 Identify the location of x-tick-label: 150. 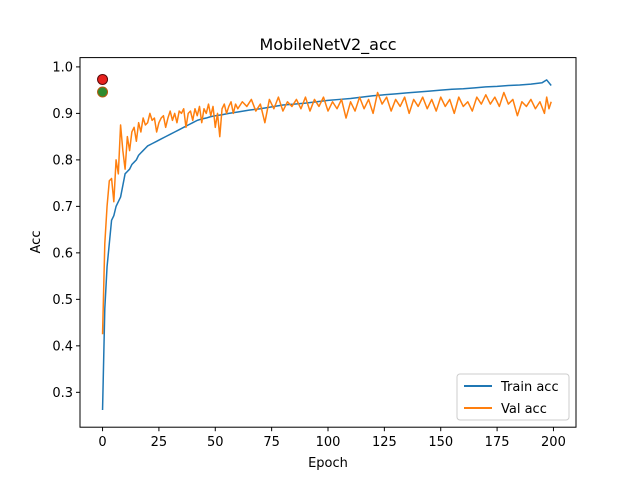
(440, 442).